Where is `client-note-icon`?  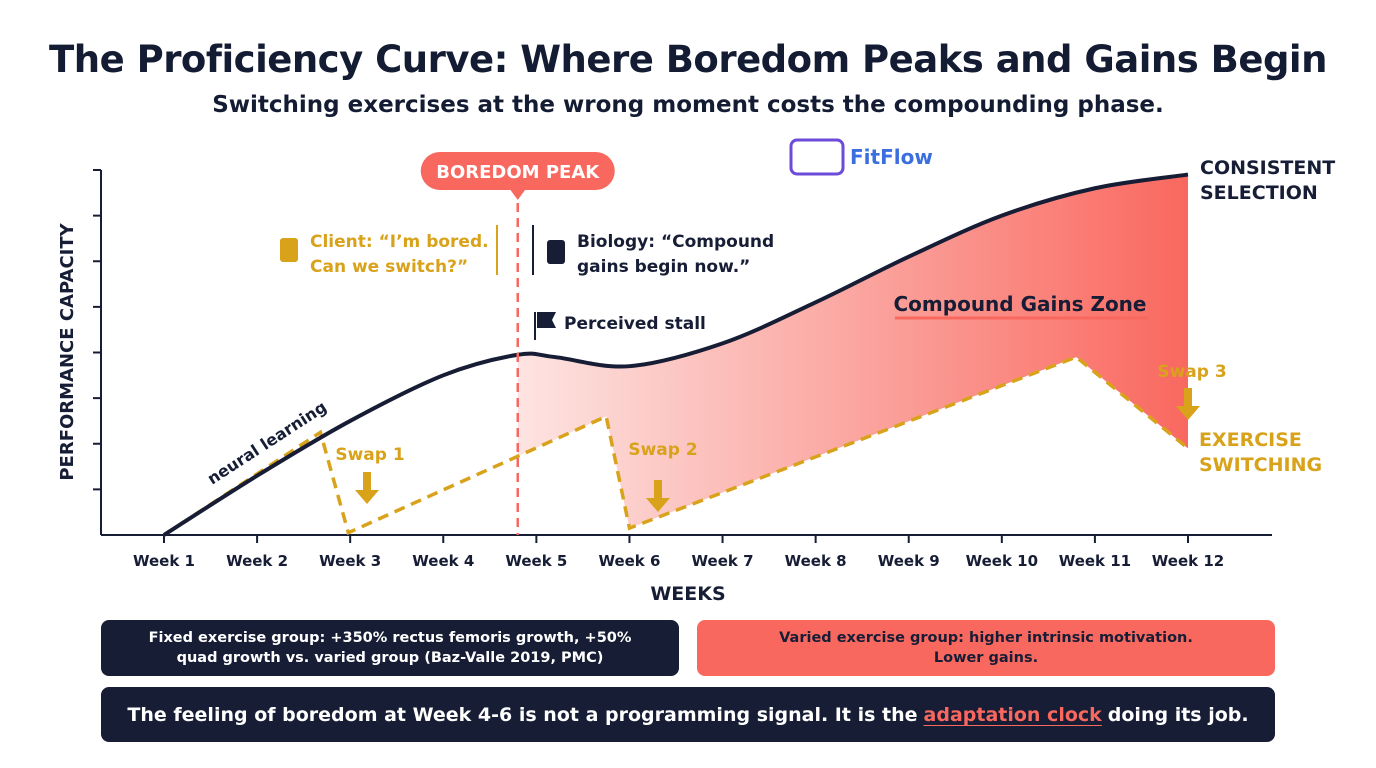 client-note-icon is located at coordinates (289, 250).